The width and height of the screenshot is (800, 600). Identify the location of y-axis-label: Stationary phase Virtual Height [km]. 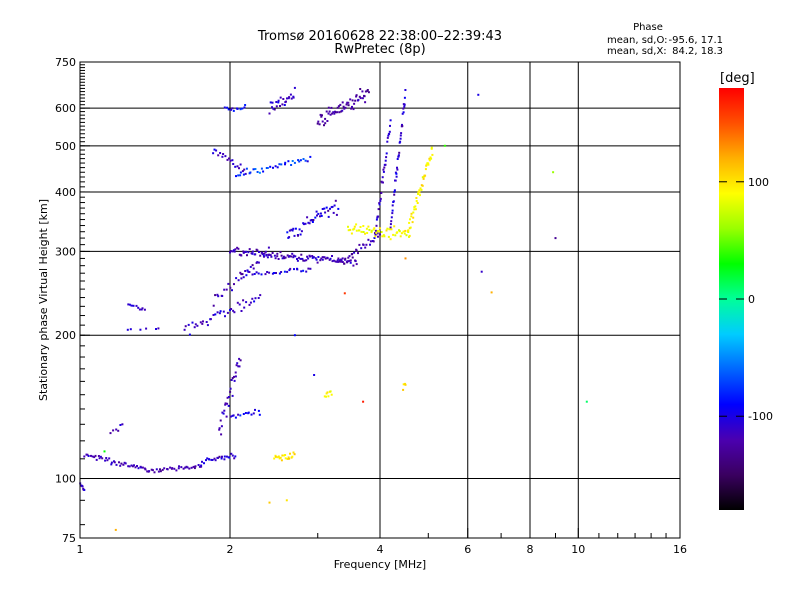
(43, 300).